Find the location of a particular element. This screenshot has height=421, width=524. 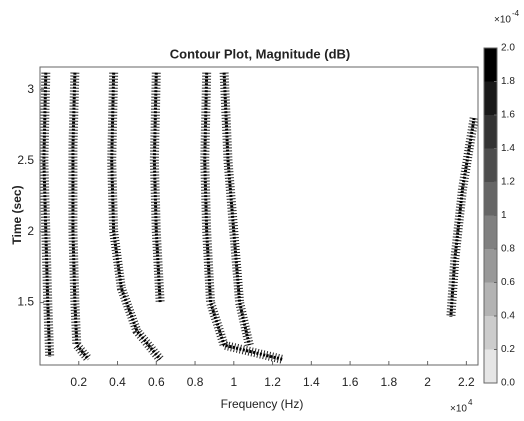

colorbar-tick-label: 0.2 is located at coordinates (508, 349).